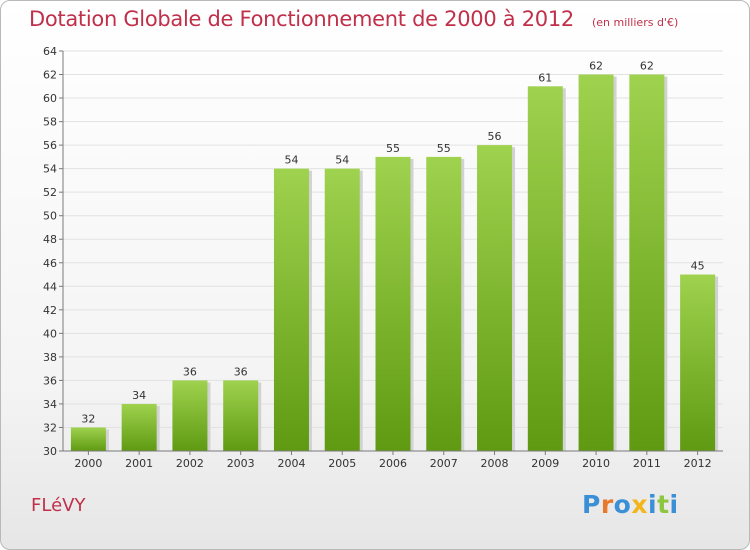 This screenshot has width=750, height=550. I want to click on logo-letter: t, so click(663, 504).